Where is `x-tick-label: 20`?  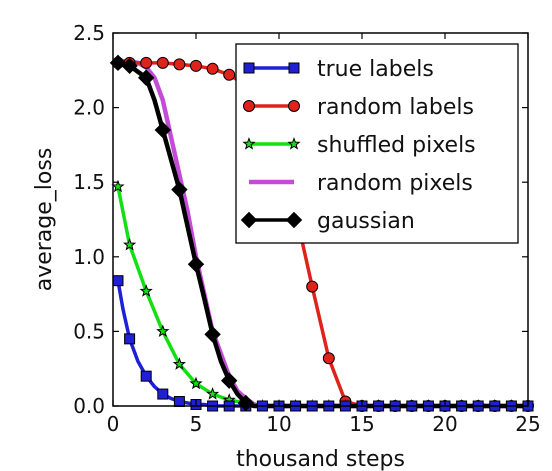 x-tick-label: 20 is located at coordinates (444, 424).